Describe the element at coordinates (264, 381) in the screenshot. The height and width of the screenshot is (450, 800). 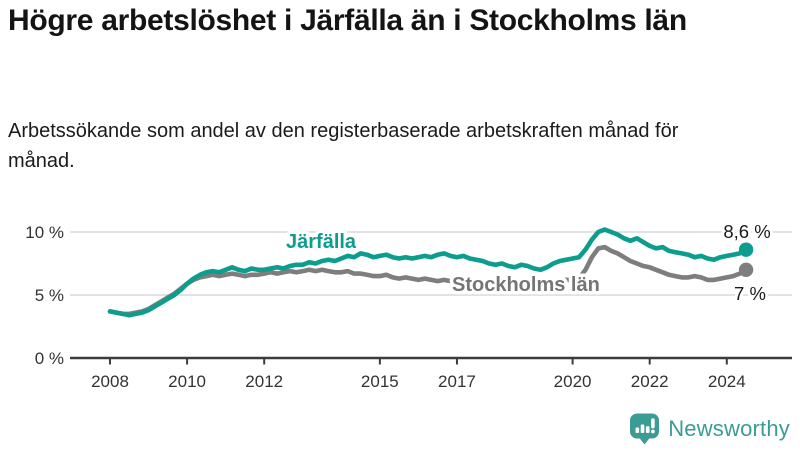
I see `x-tick-label: 2012` at that location.